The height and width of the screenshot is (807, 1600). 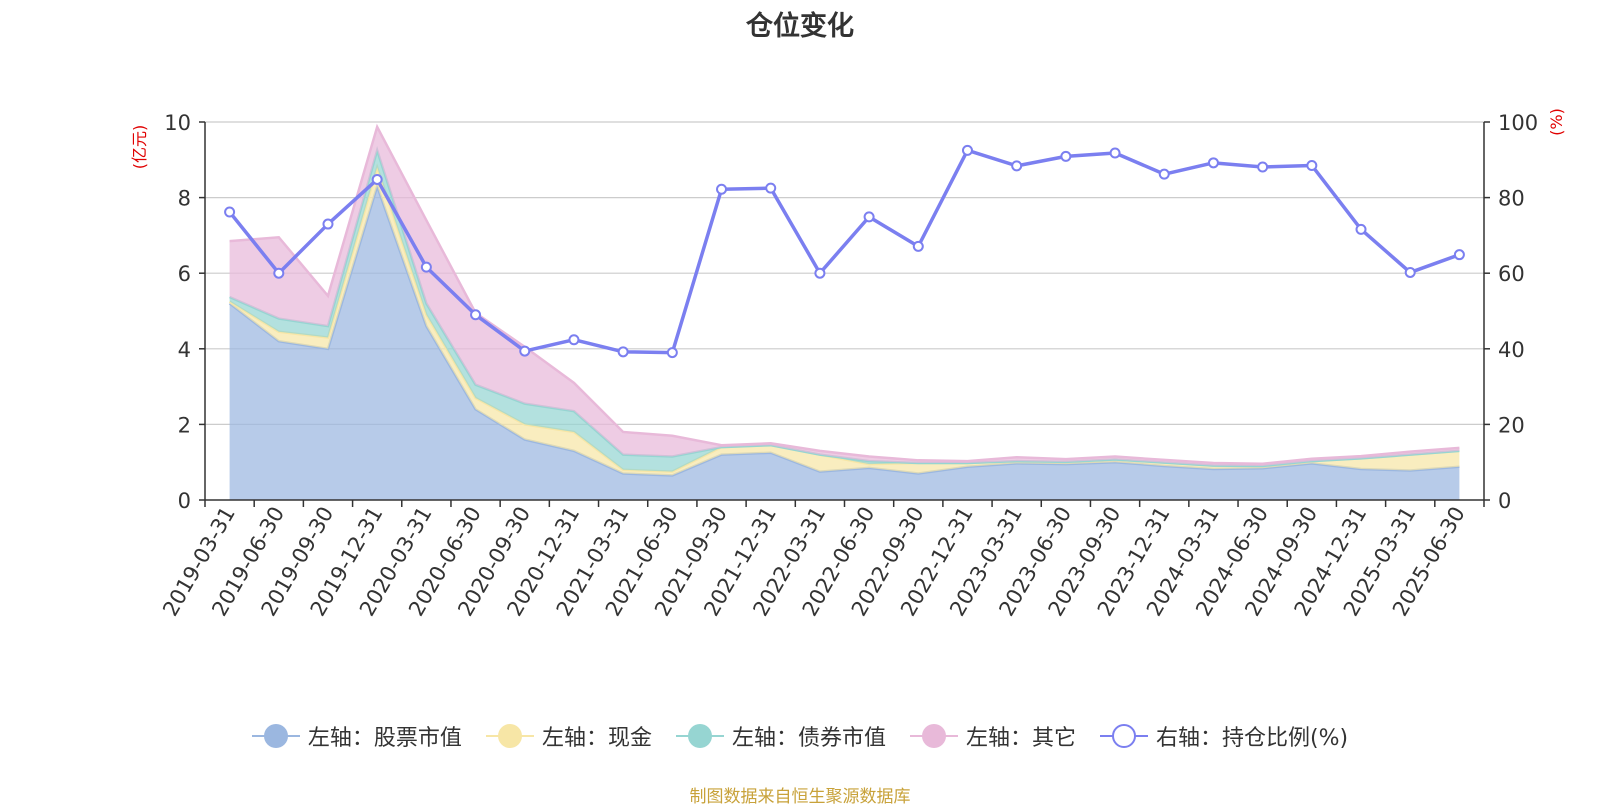 I want to click on chart-title: 仓位变化, so click(x=800, y=26).